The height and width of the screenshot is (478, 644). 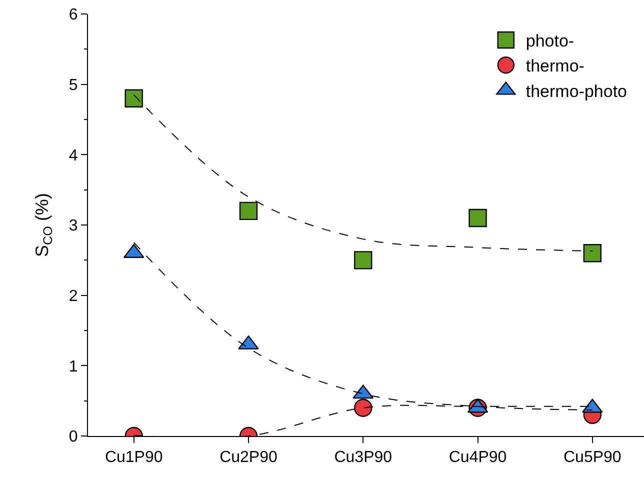 What do you see at coordinates (577, 91) in the screenshot?
I see `legend-label: thermo-photo` at bounding box center [577, 91].